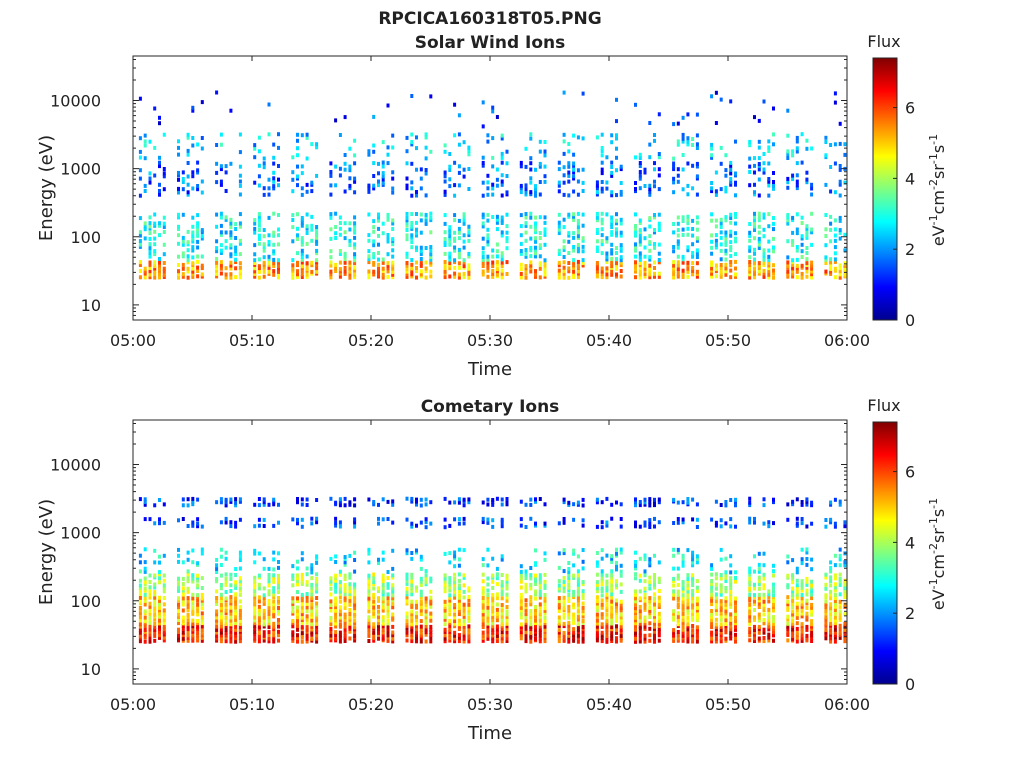 This screenshot has width=1024, height=768. I want to click on y-tick-label: 10000, so click(75, 101).